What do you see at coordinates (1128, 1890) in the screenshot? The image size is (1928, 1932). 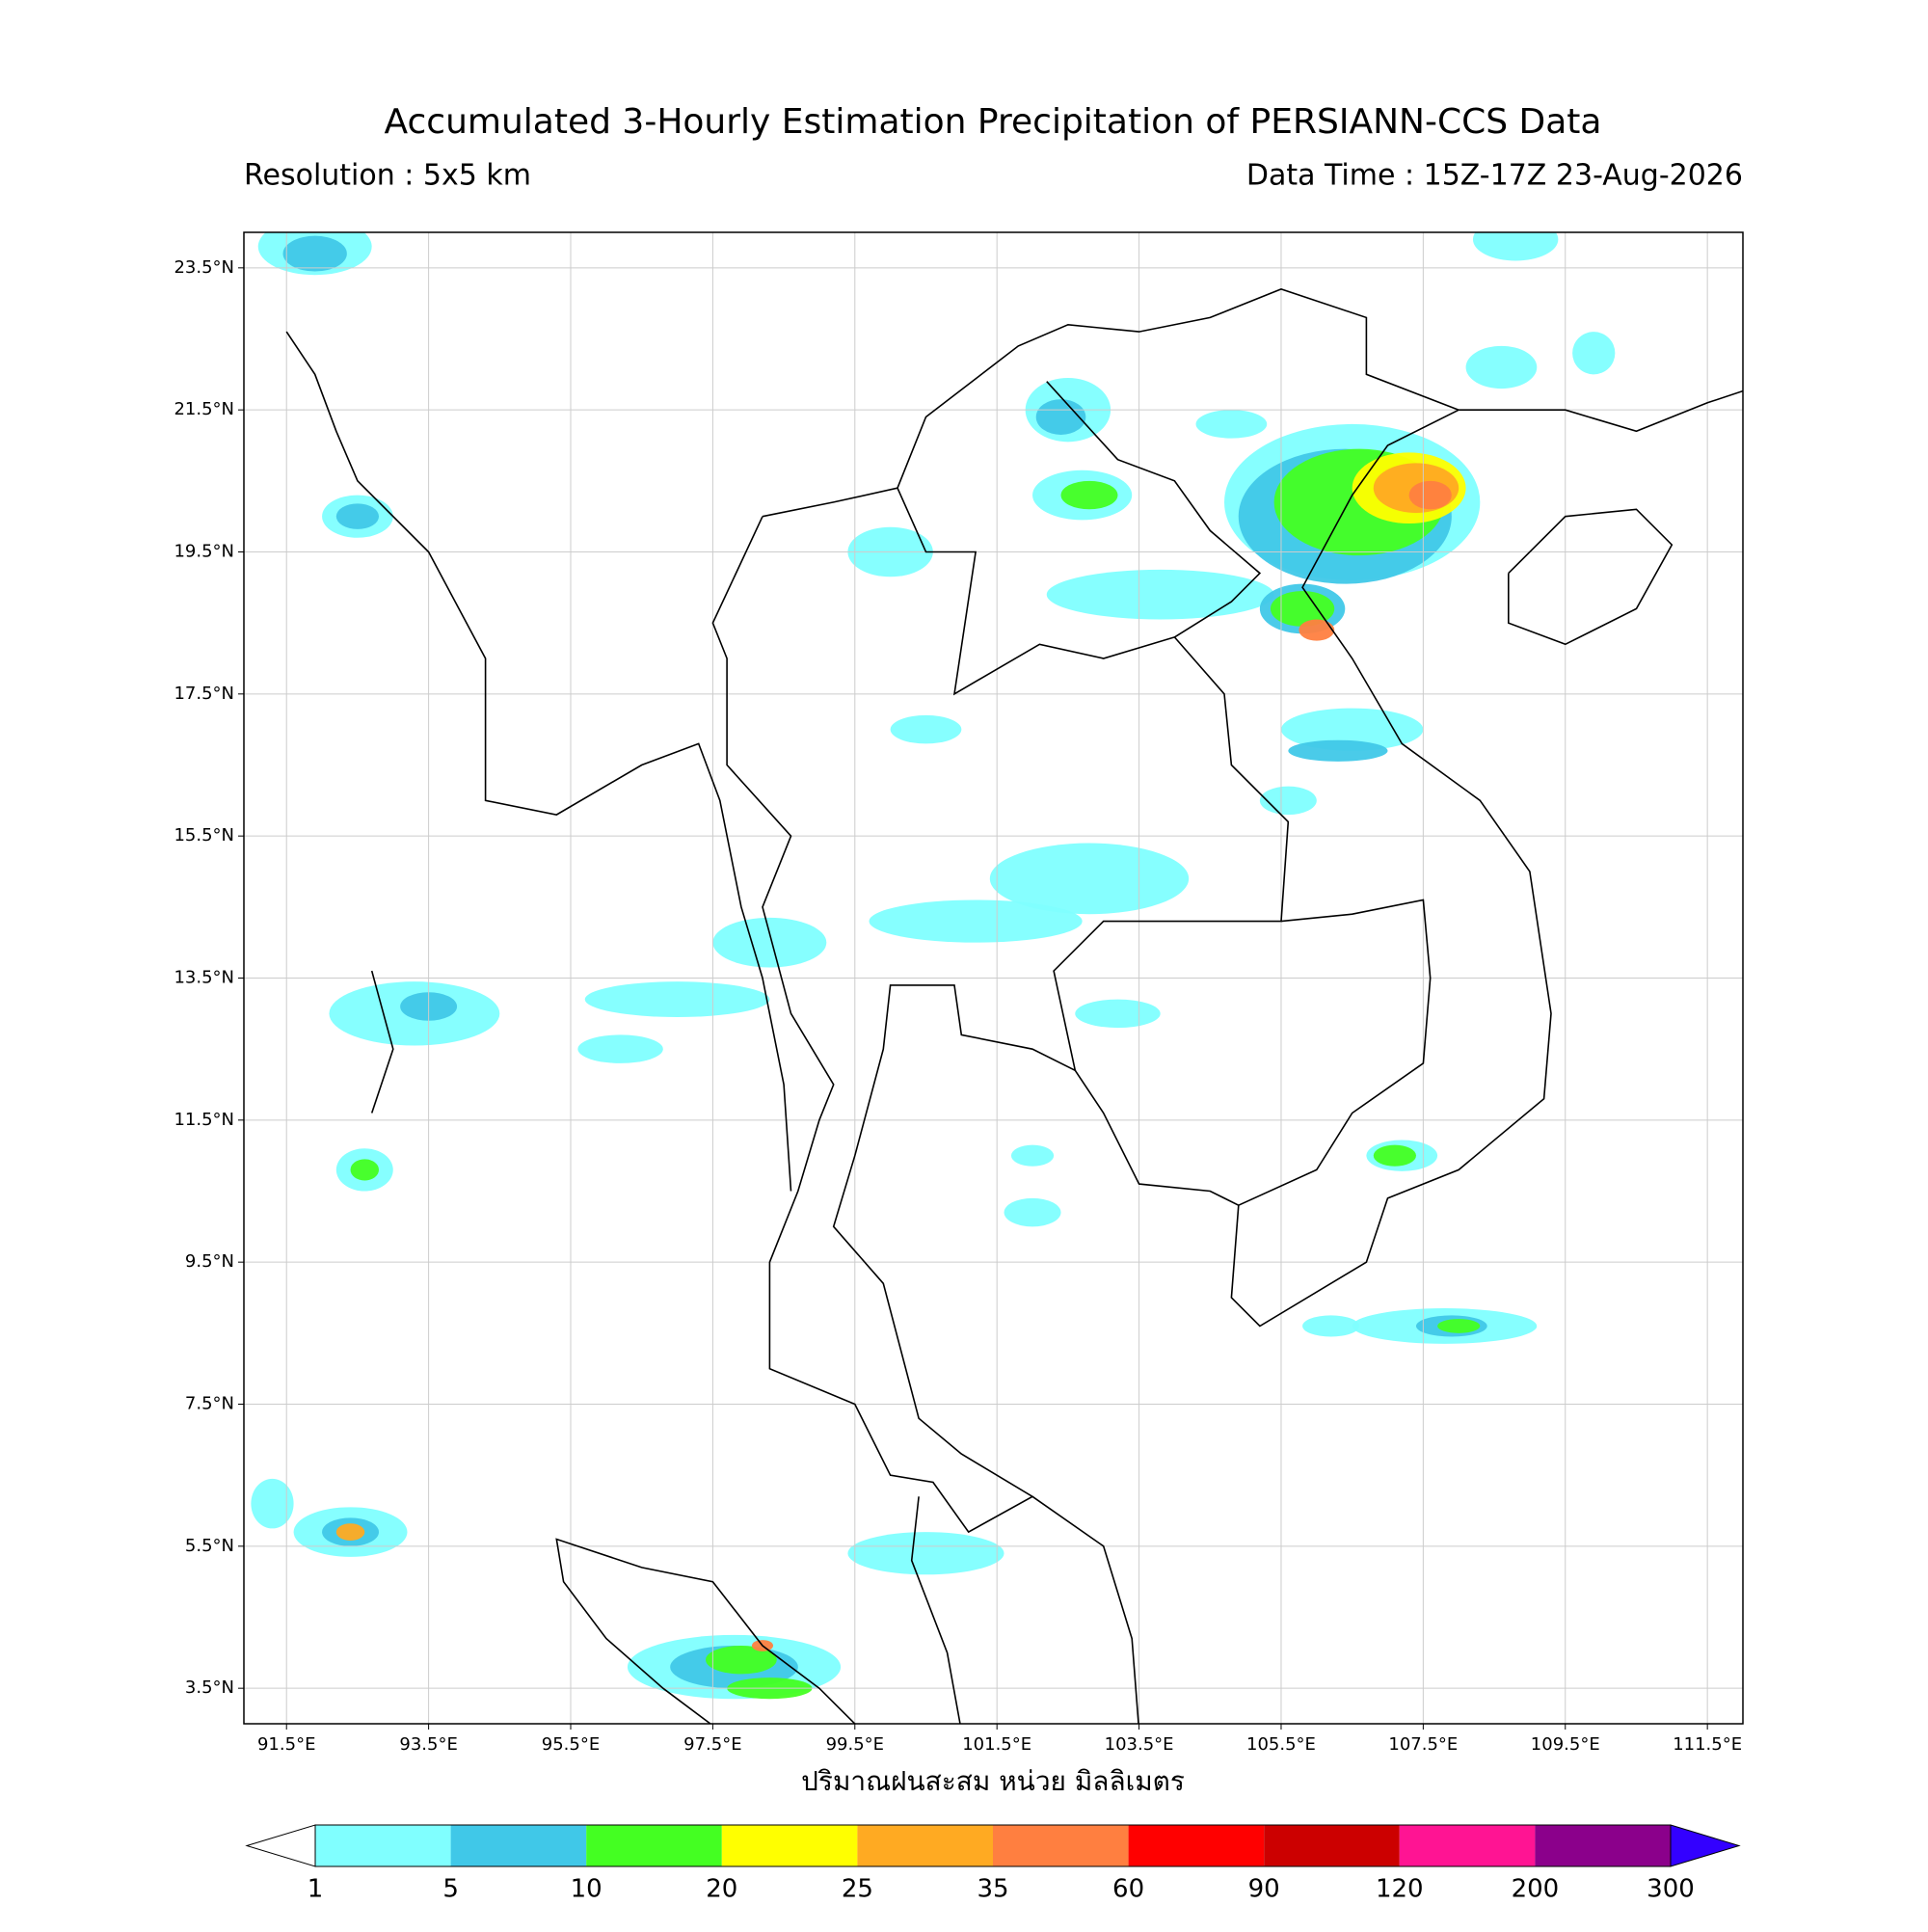 I see `colorbar-label: 60` at bounding box center [1128, 1890].